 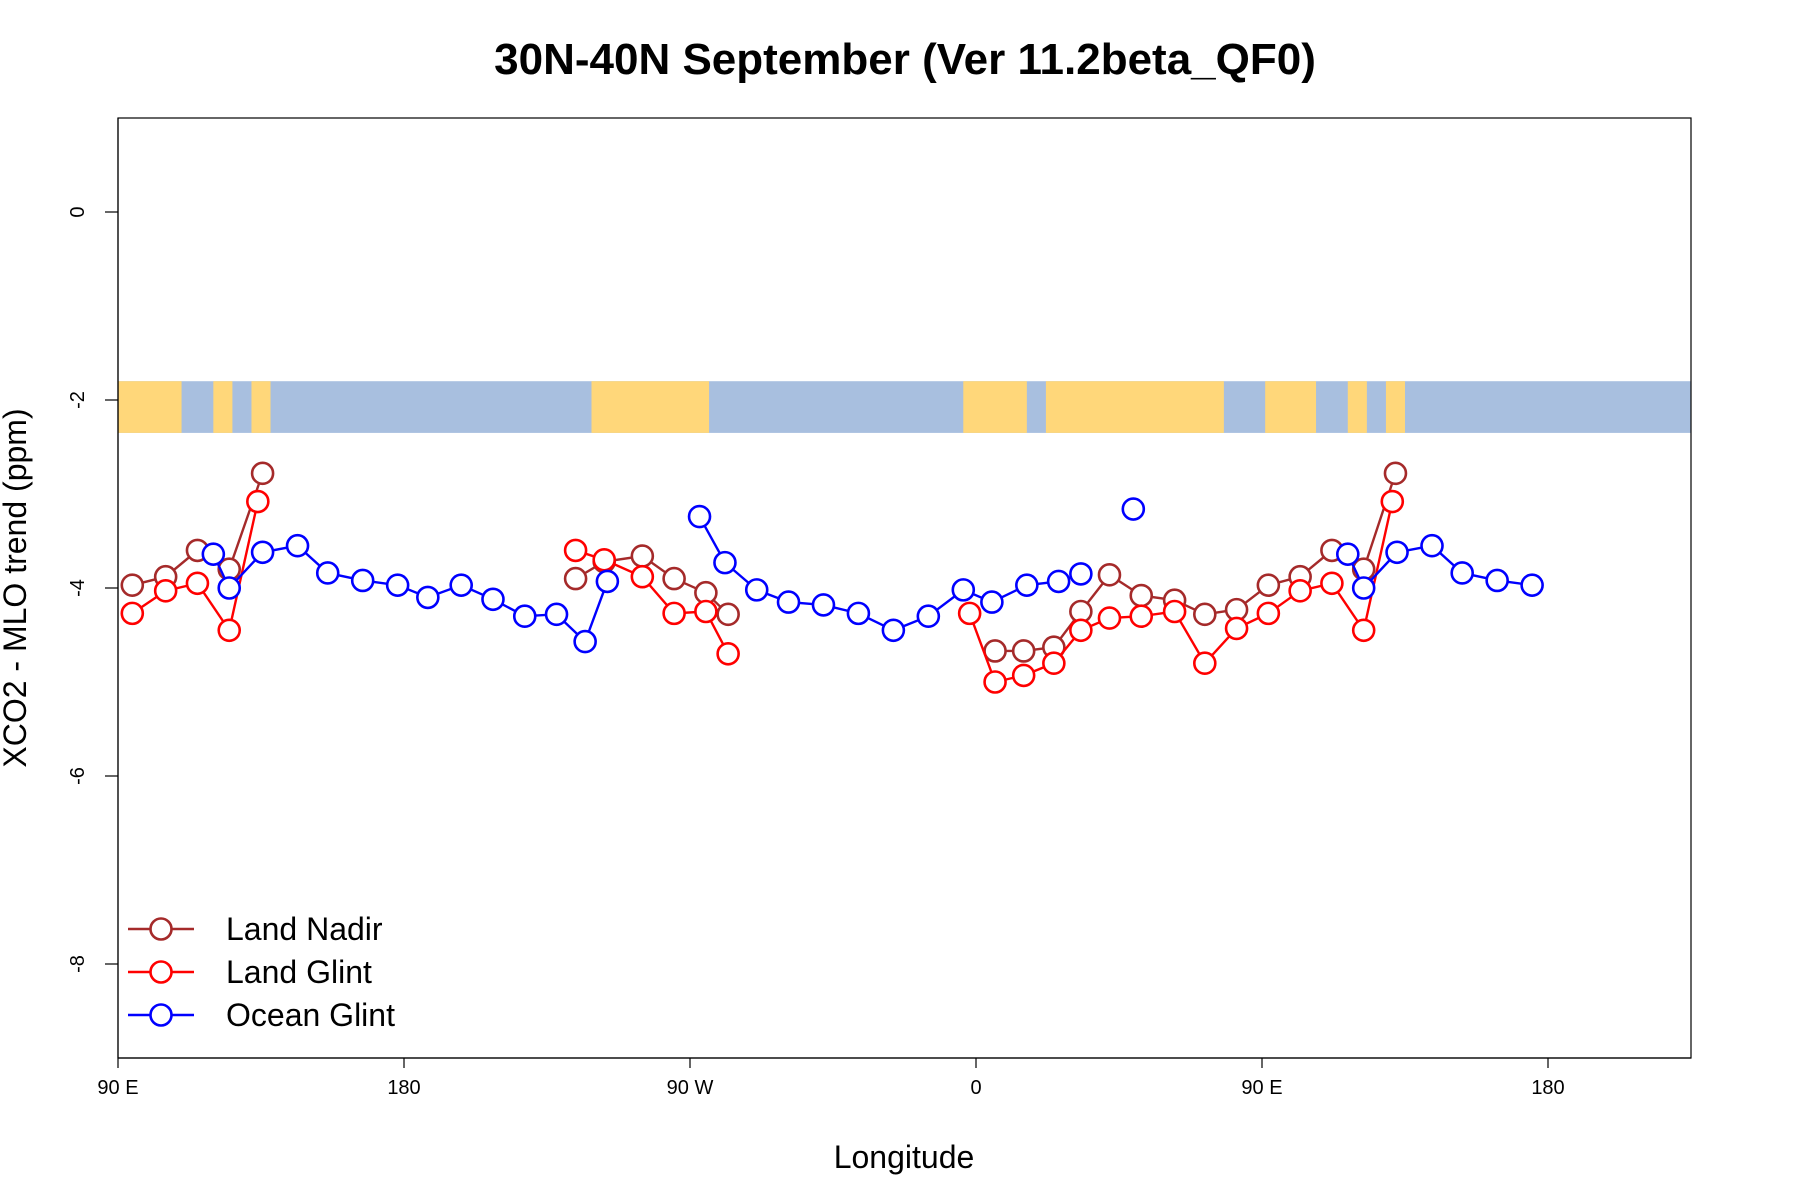 I want to click on x-axis: 90 E 180 90 W 0 90 E 180, so click(x=894, y=1078).